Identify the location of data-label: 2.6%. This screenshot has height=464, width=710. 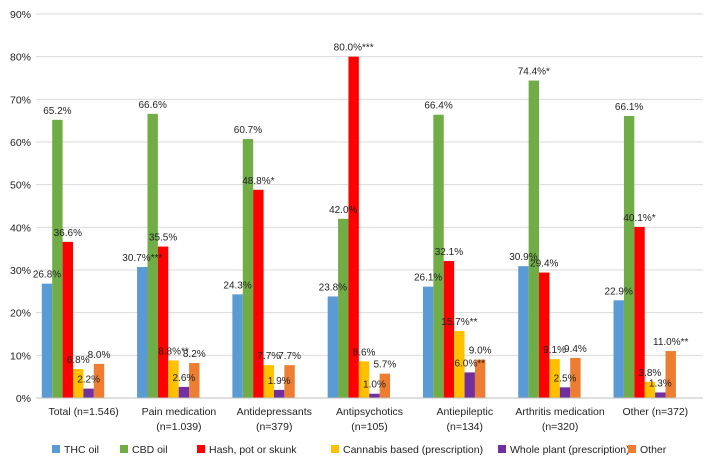
(183, 378).